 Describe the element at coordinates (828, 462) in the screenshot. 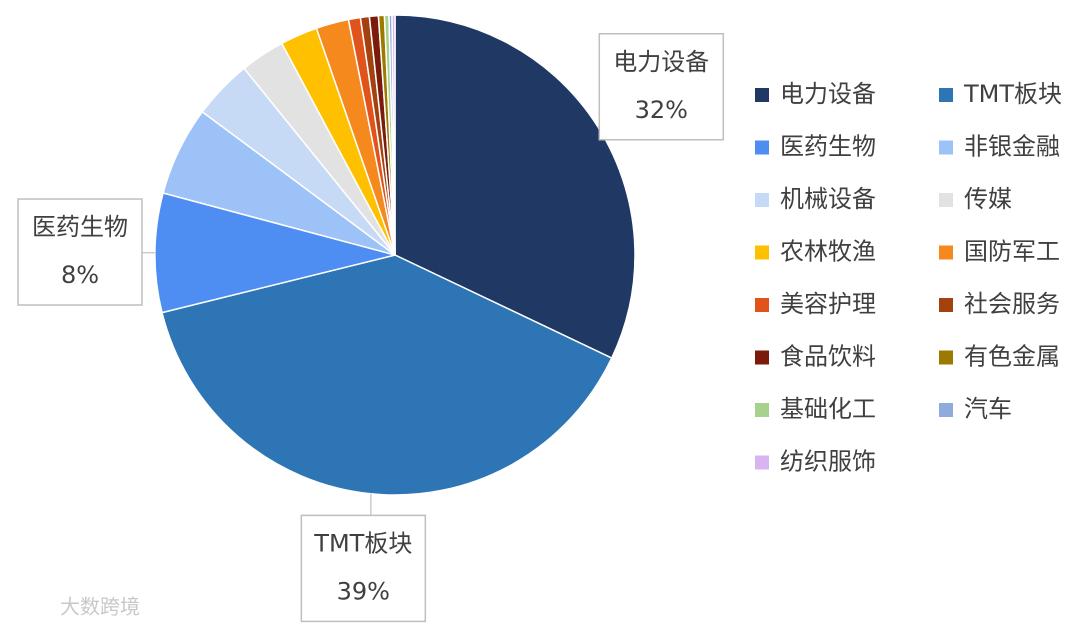

I see `legend-label: 纺织服饰` at that location.